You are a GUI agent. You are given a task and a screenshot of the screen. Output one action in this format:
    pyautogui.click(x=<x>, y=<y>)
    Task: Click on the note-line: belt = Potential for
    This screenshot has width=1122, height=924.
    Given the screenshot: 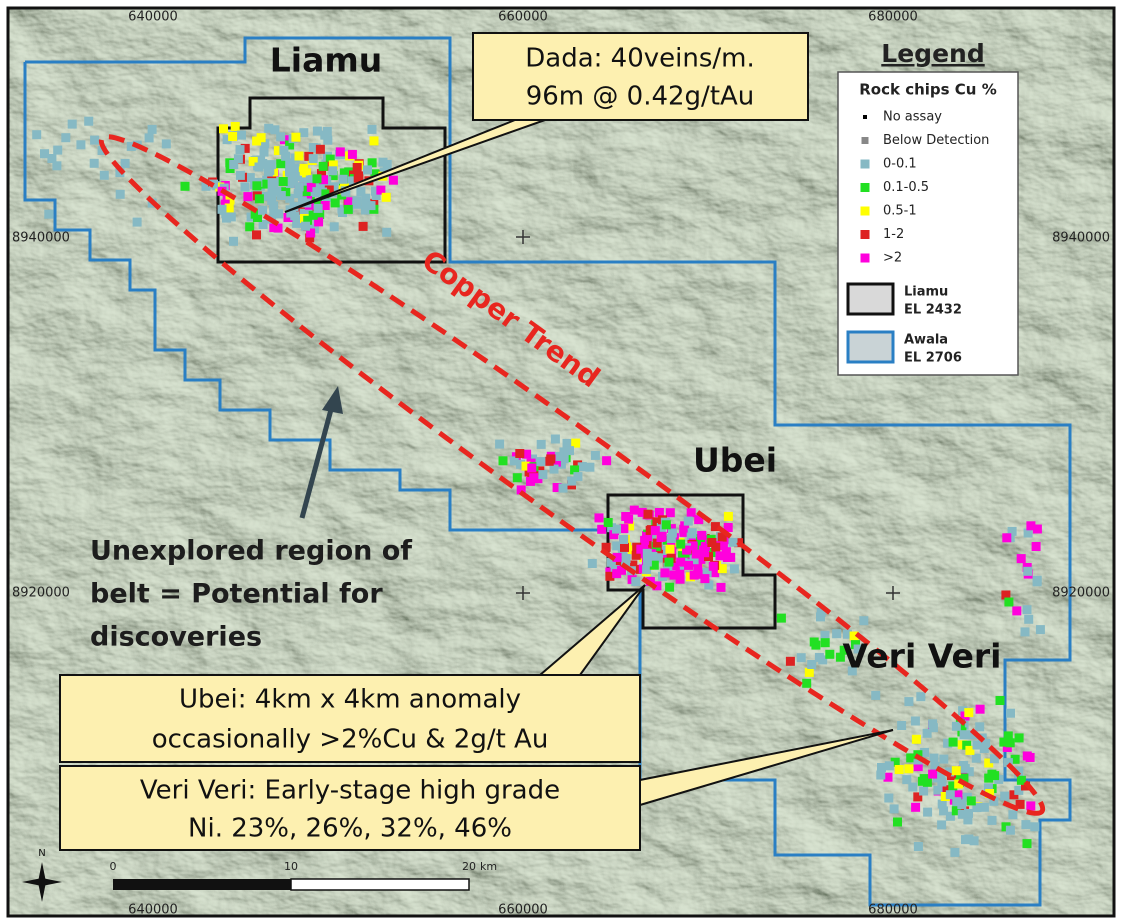 What is the action you would take?
    pyautogui.click(x=236, y=594)
    